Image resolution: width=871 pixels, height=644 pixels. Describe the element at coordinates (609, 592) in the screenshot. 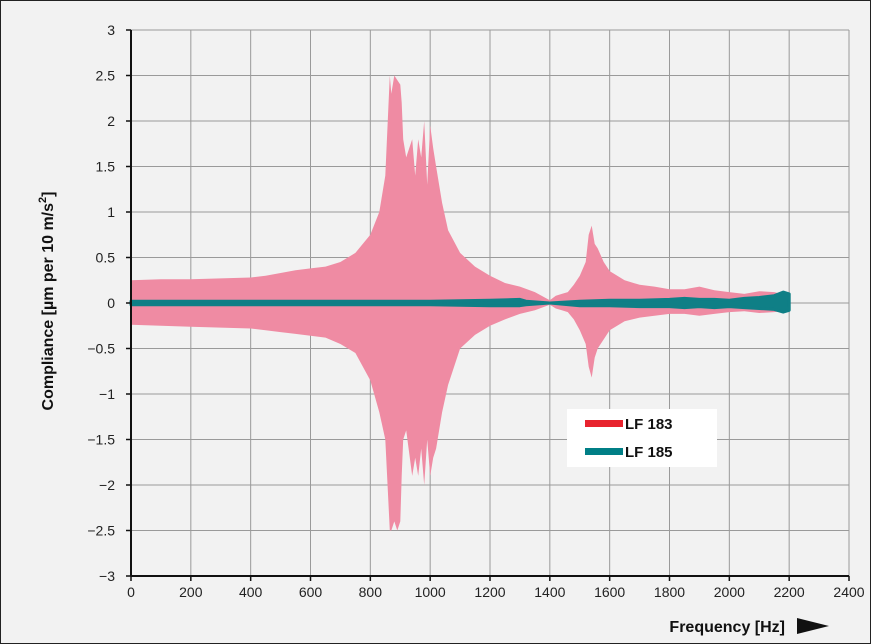

I see `x-tick-label-8: 1600` at that location.